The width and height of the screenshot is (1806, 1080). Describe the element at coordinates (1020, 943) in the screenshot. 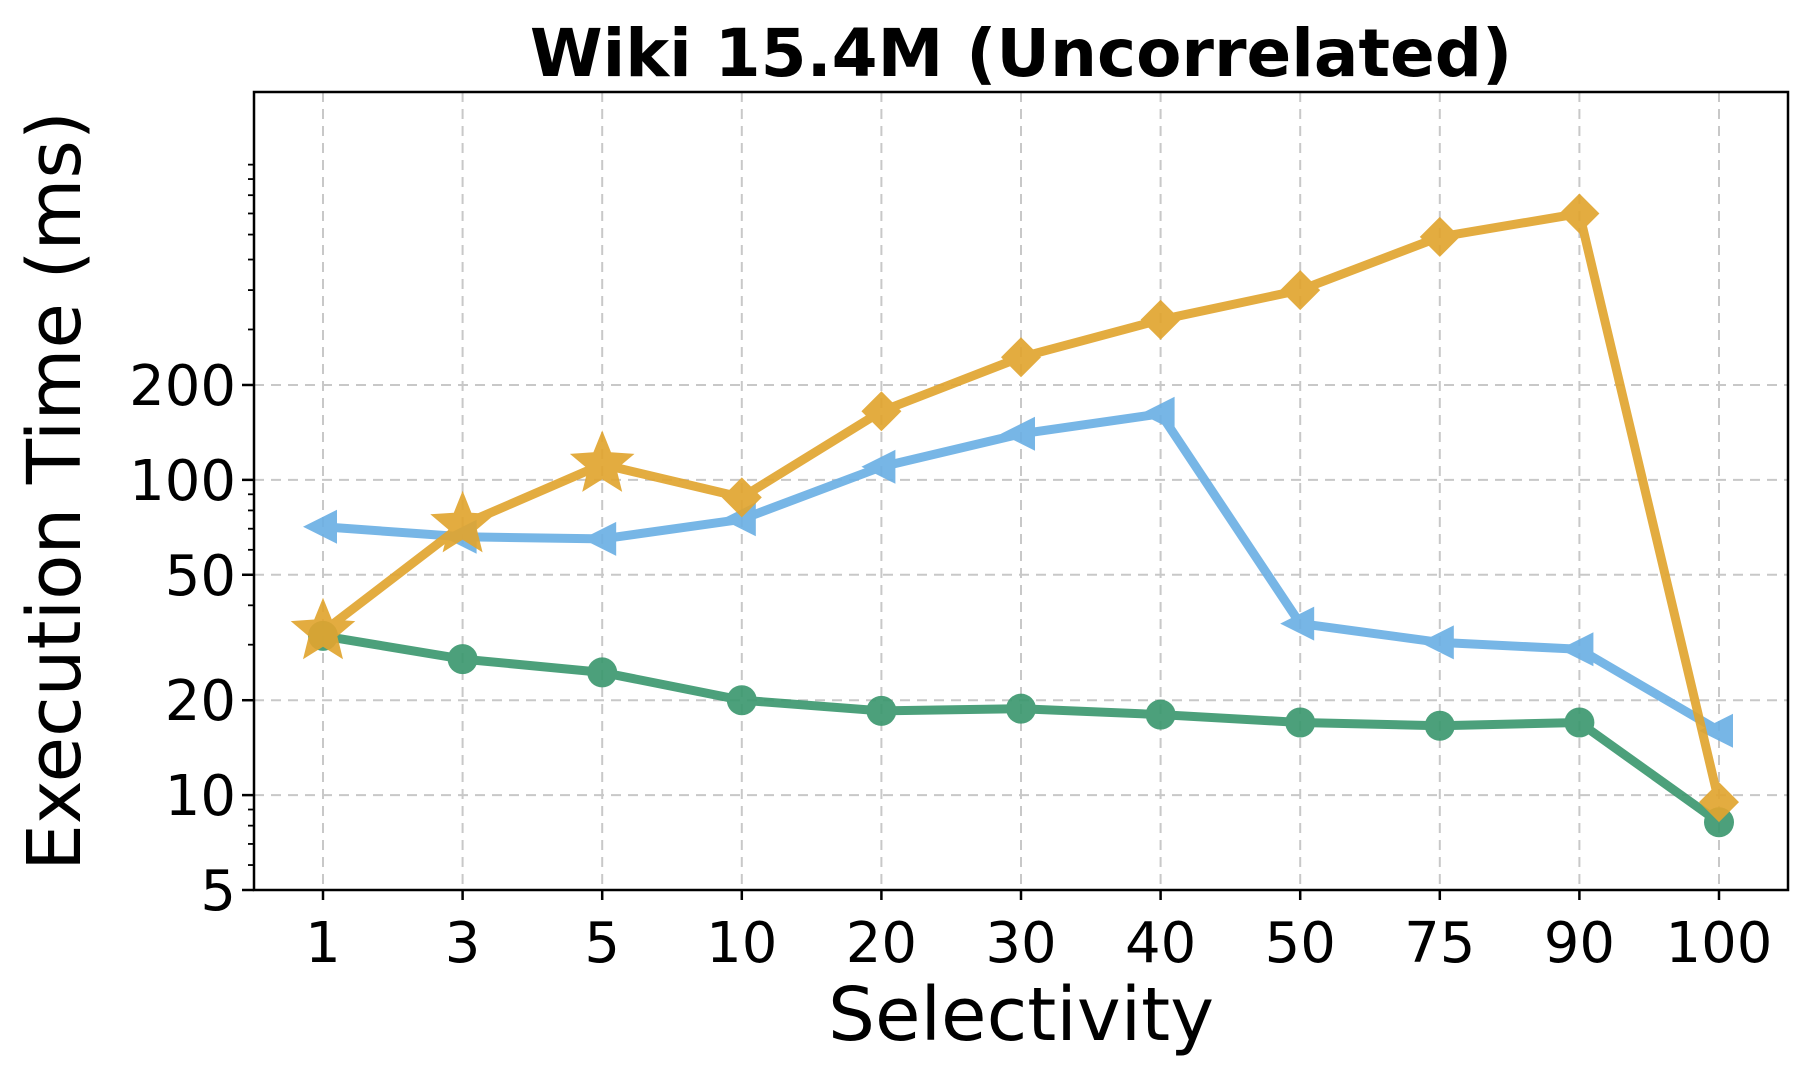

I see `x-tick-label: 30` at that location.